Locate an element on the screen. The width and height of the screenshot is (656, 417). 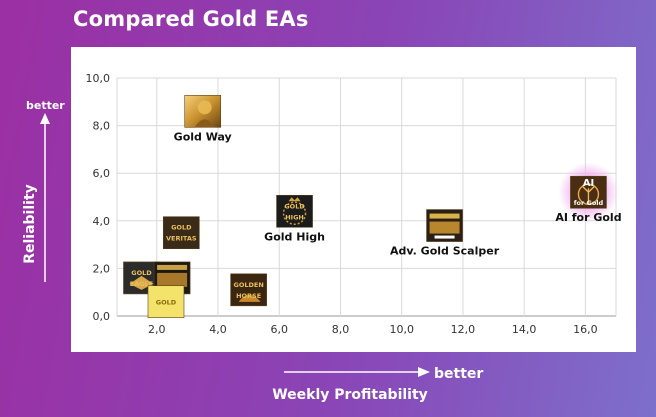
horse-shape is located at coordinates (249, 298).